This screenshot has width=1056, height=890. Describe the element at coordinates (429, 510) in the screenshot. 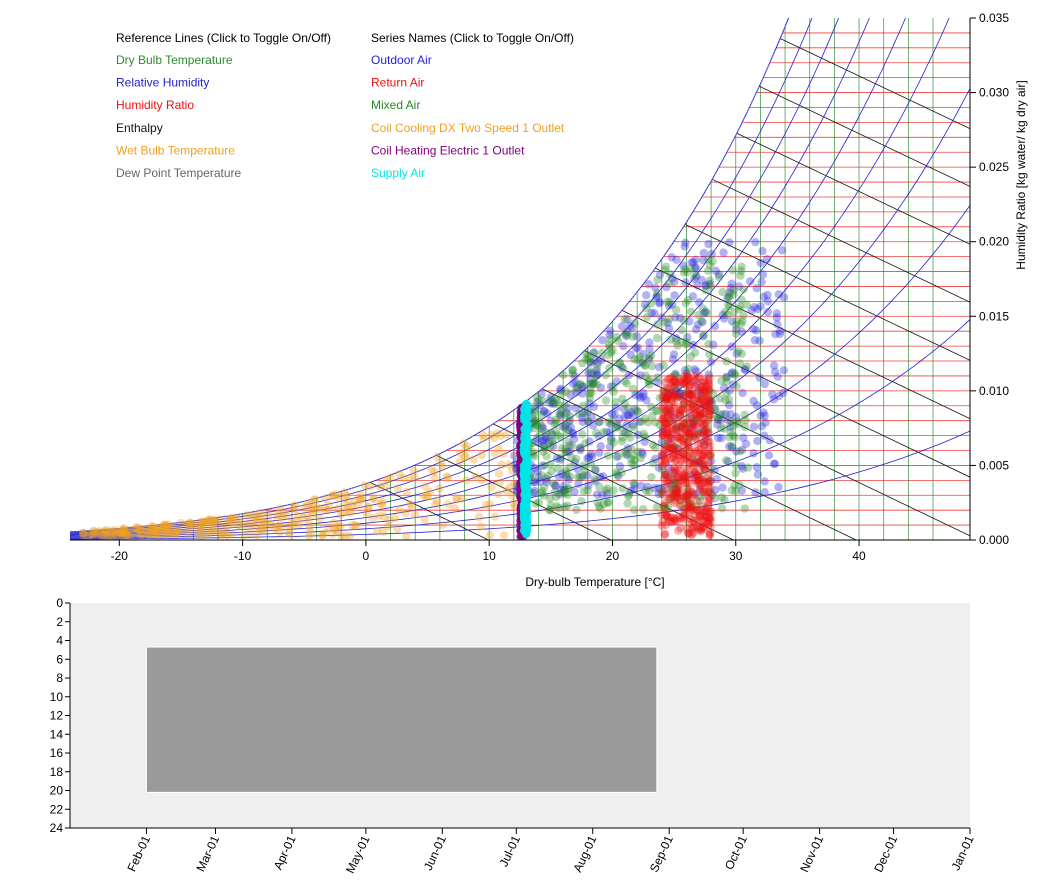

I see `enthalpy-line` at that location.